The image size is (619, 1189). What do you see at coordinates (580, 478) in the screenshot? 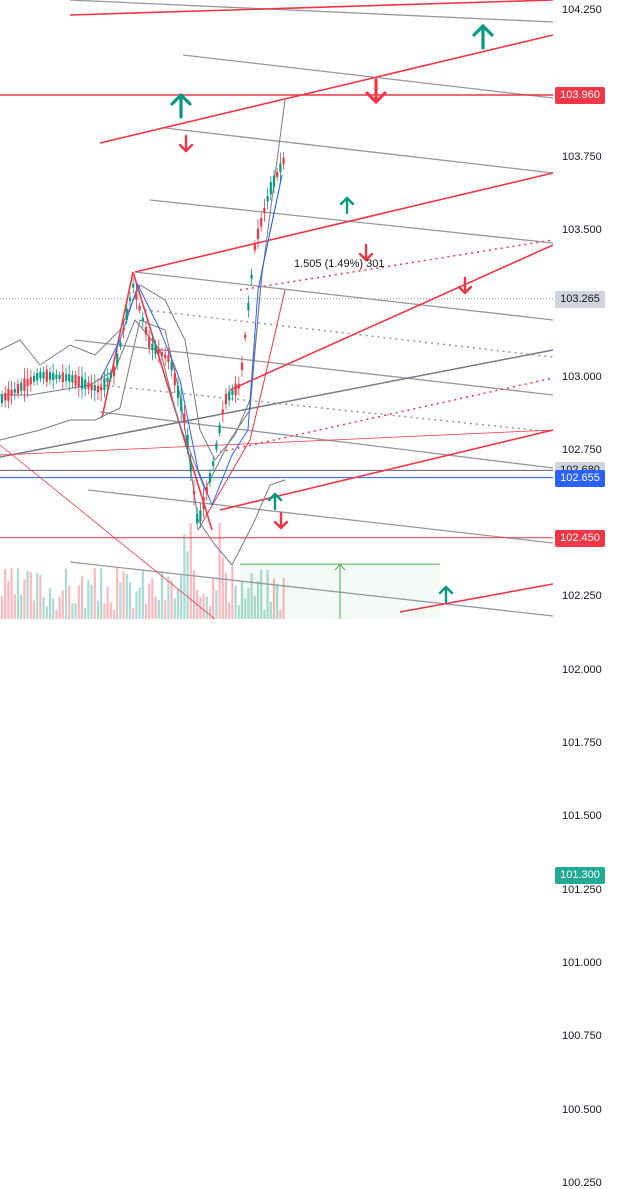
I see `price-tag: 102.655` at bounding box center [580, 478].